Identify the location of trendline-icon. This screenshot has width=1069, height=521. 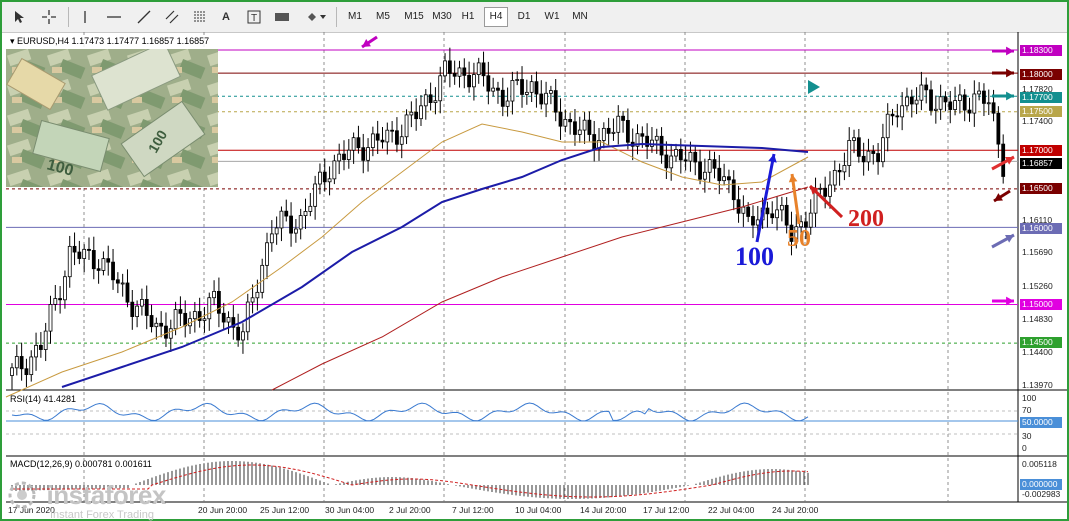
(144, 17).